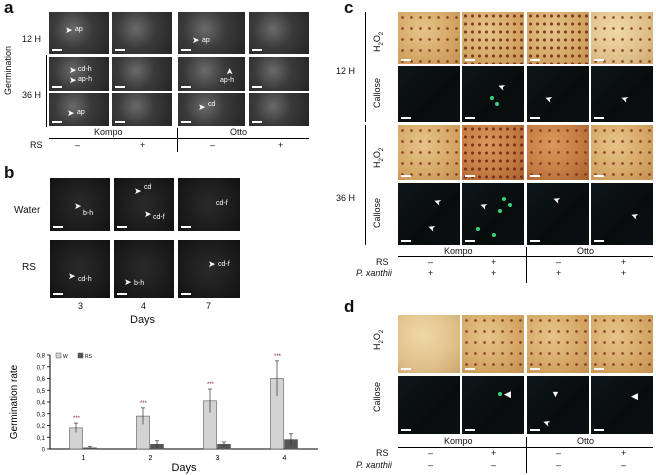 Image resolution: width=656 pixels, height=475 pixels. I want to click on d-cultivar-separator, so click(526, 455).